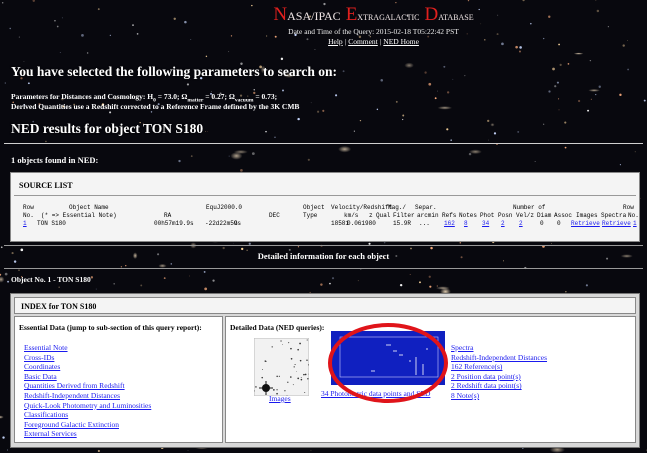 The image size is (647, 453). What do you see at coordinates (388, 358) in the screenshot?
I see `sed-plot-thumbnail` at bounding box center [388, 358].